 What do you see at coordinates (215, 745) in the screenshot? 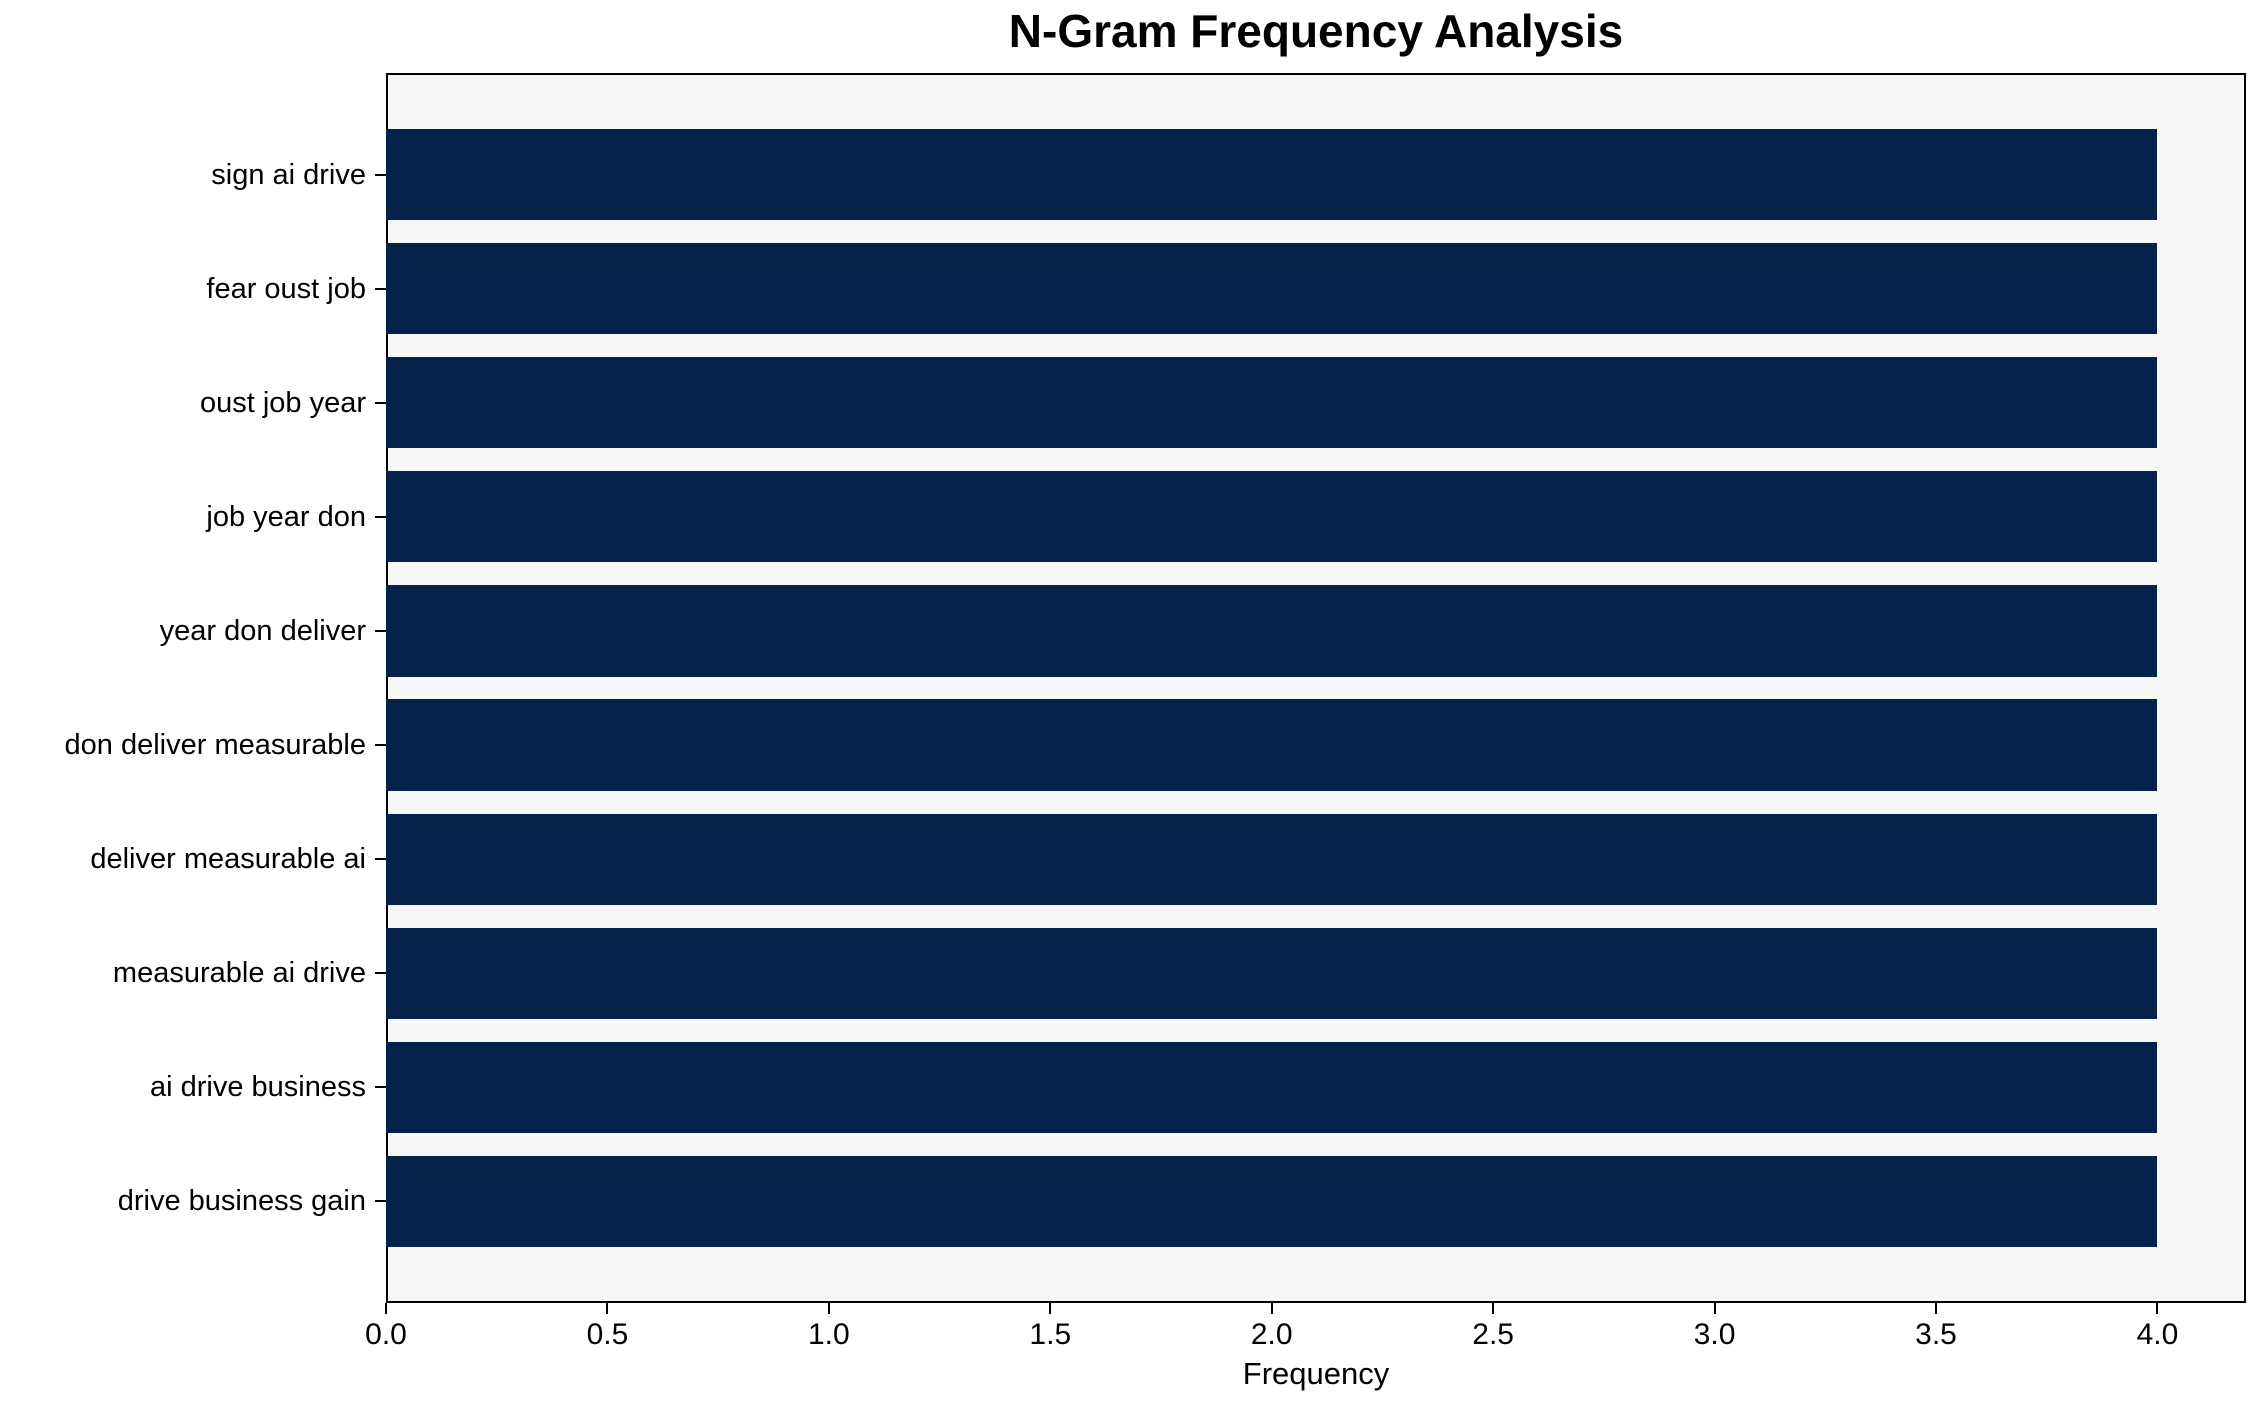
I see `y-tick-label: don deliver measurable` at bounding box center [215, 745].